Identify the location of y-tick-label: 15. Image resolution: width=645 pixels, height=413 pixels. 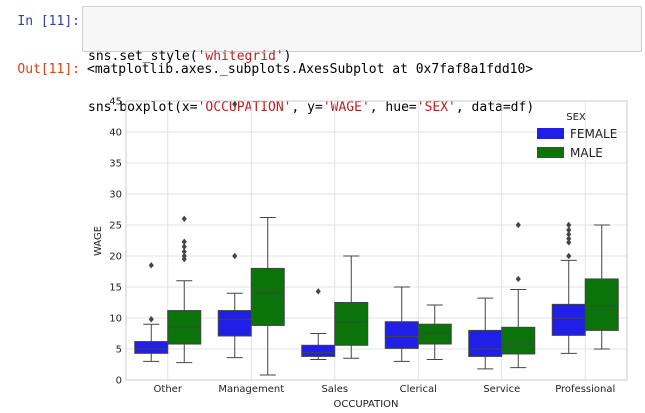
(115, 288).